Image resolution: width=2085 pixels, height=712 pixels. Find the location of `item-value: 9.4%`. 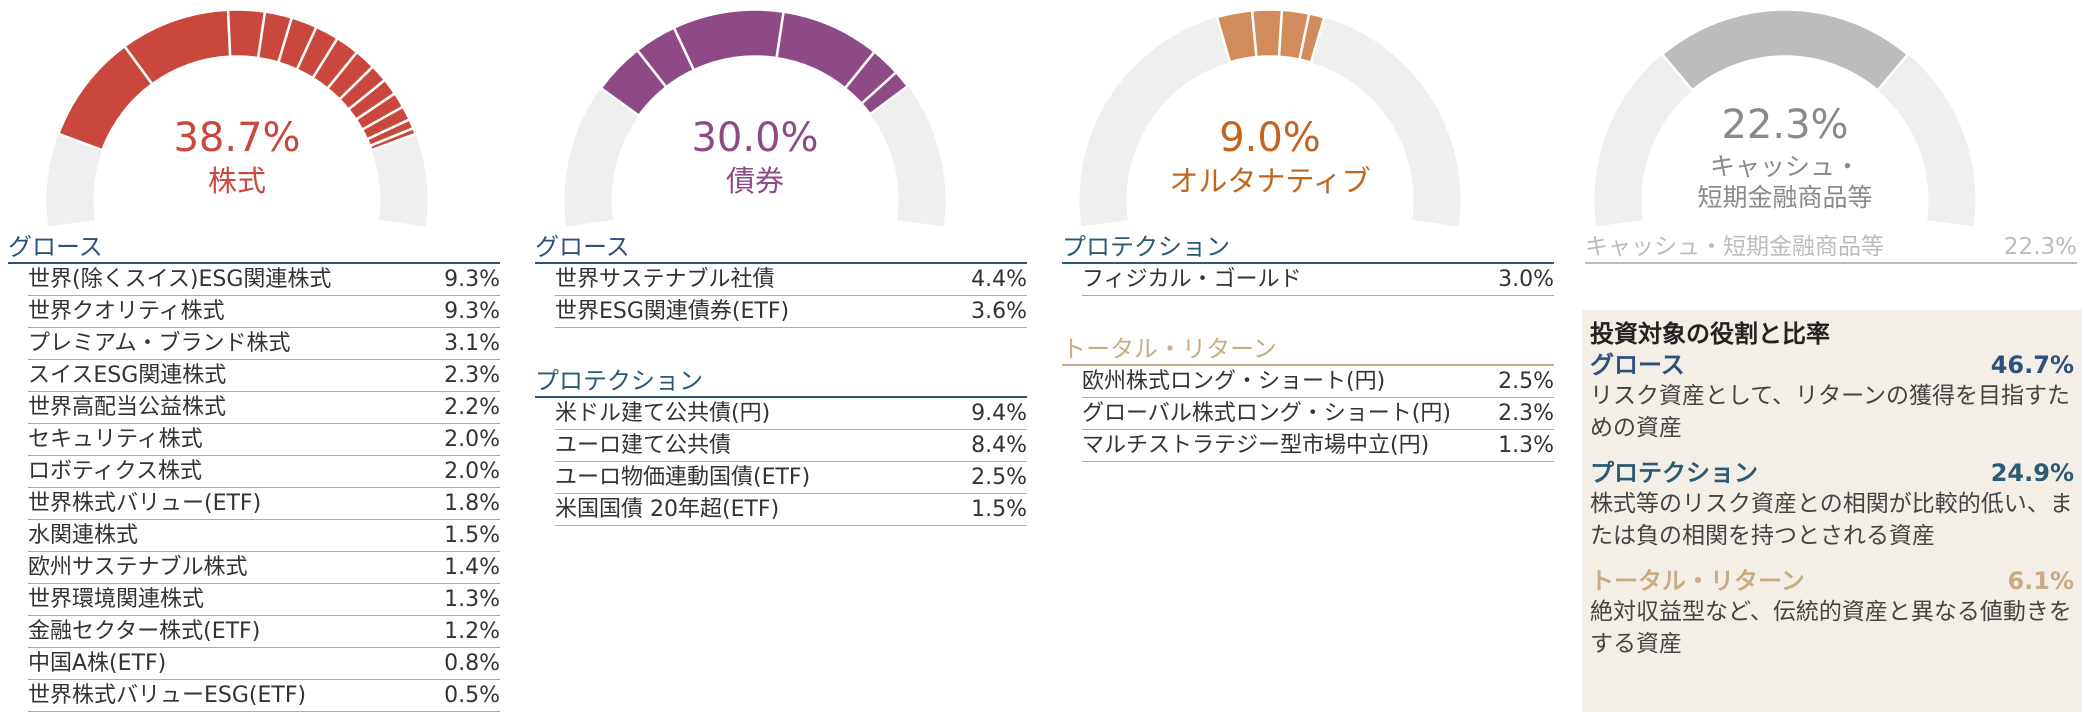

item-value: 9.4% is located at coordinates (999, 413).